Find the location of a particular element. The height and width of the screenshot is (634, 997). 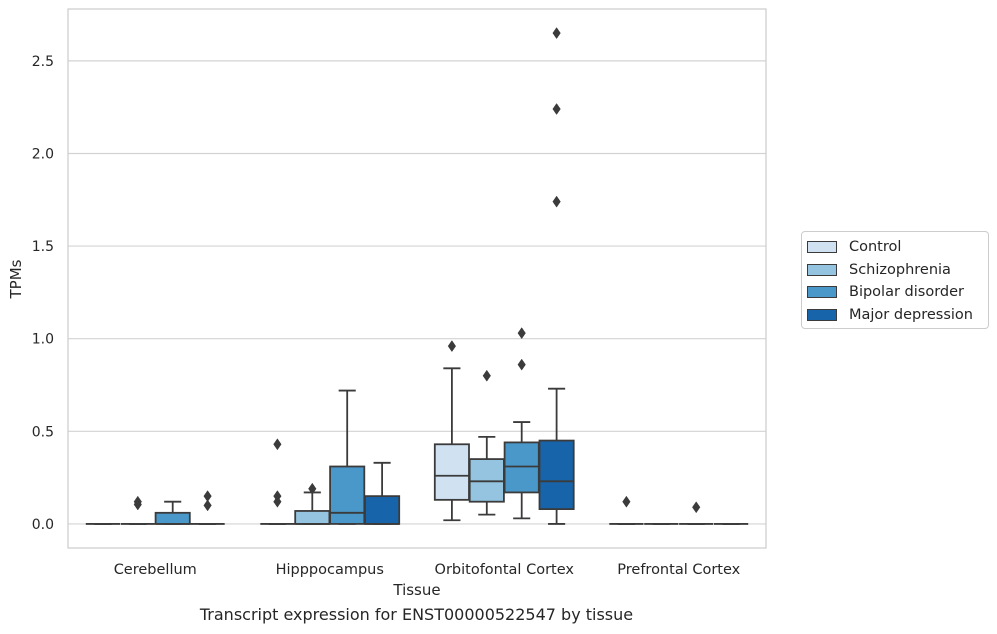

legend-label: Schizophrenia is located at coordinates (900, 269).